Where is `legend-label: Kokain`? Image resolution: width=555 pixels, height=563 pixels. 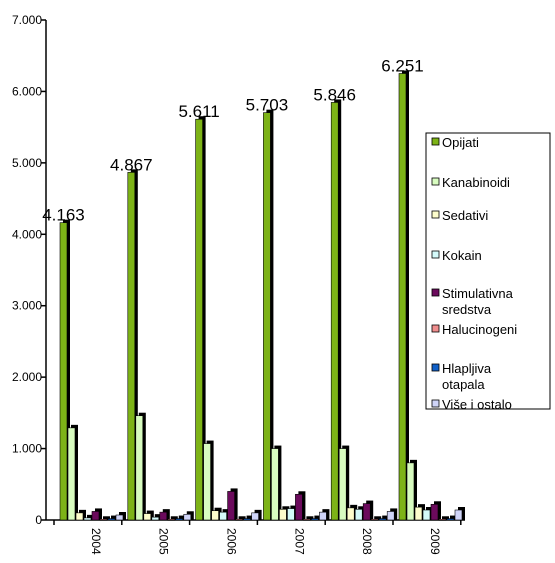 legend-label: Kokain is located at coordinates (462, 255).